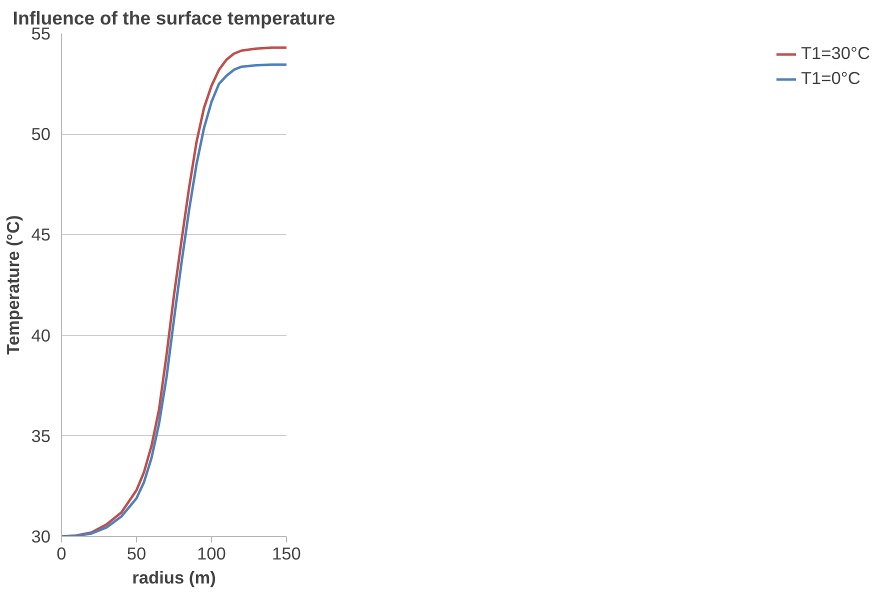  I want to click on x-tick-label: 150, so click(286, 554).